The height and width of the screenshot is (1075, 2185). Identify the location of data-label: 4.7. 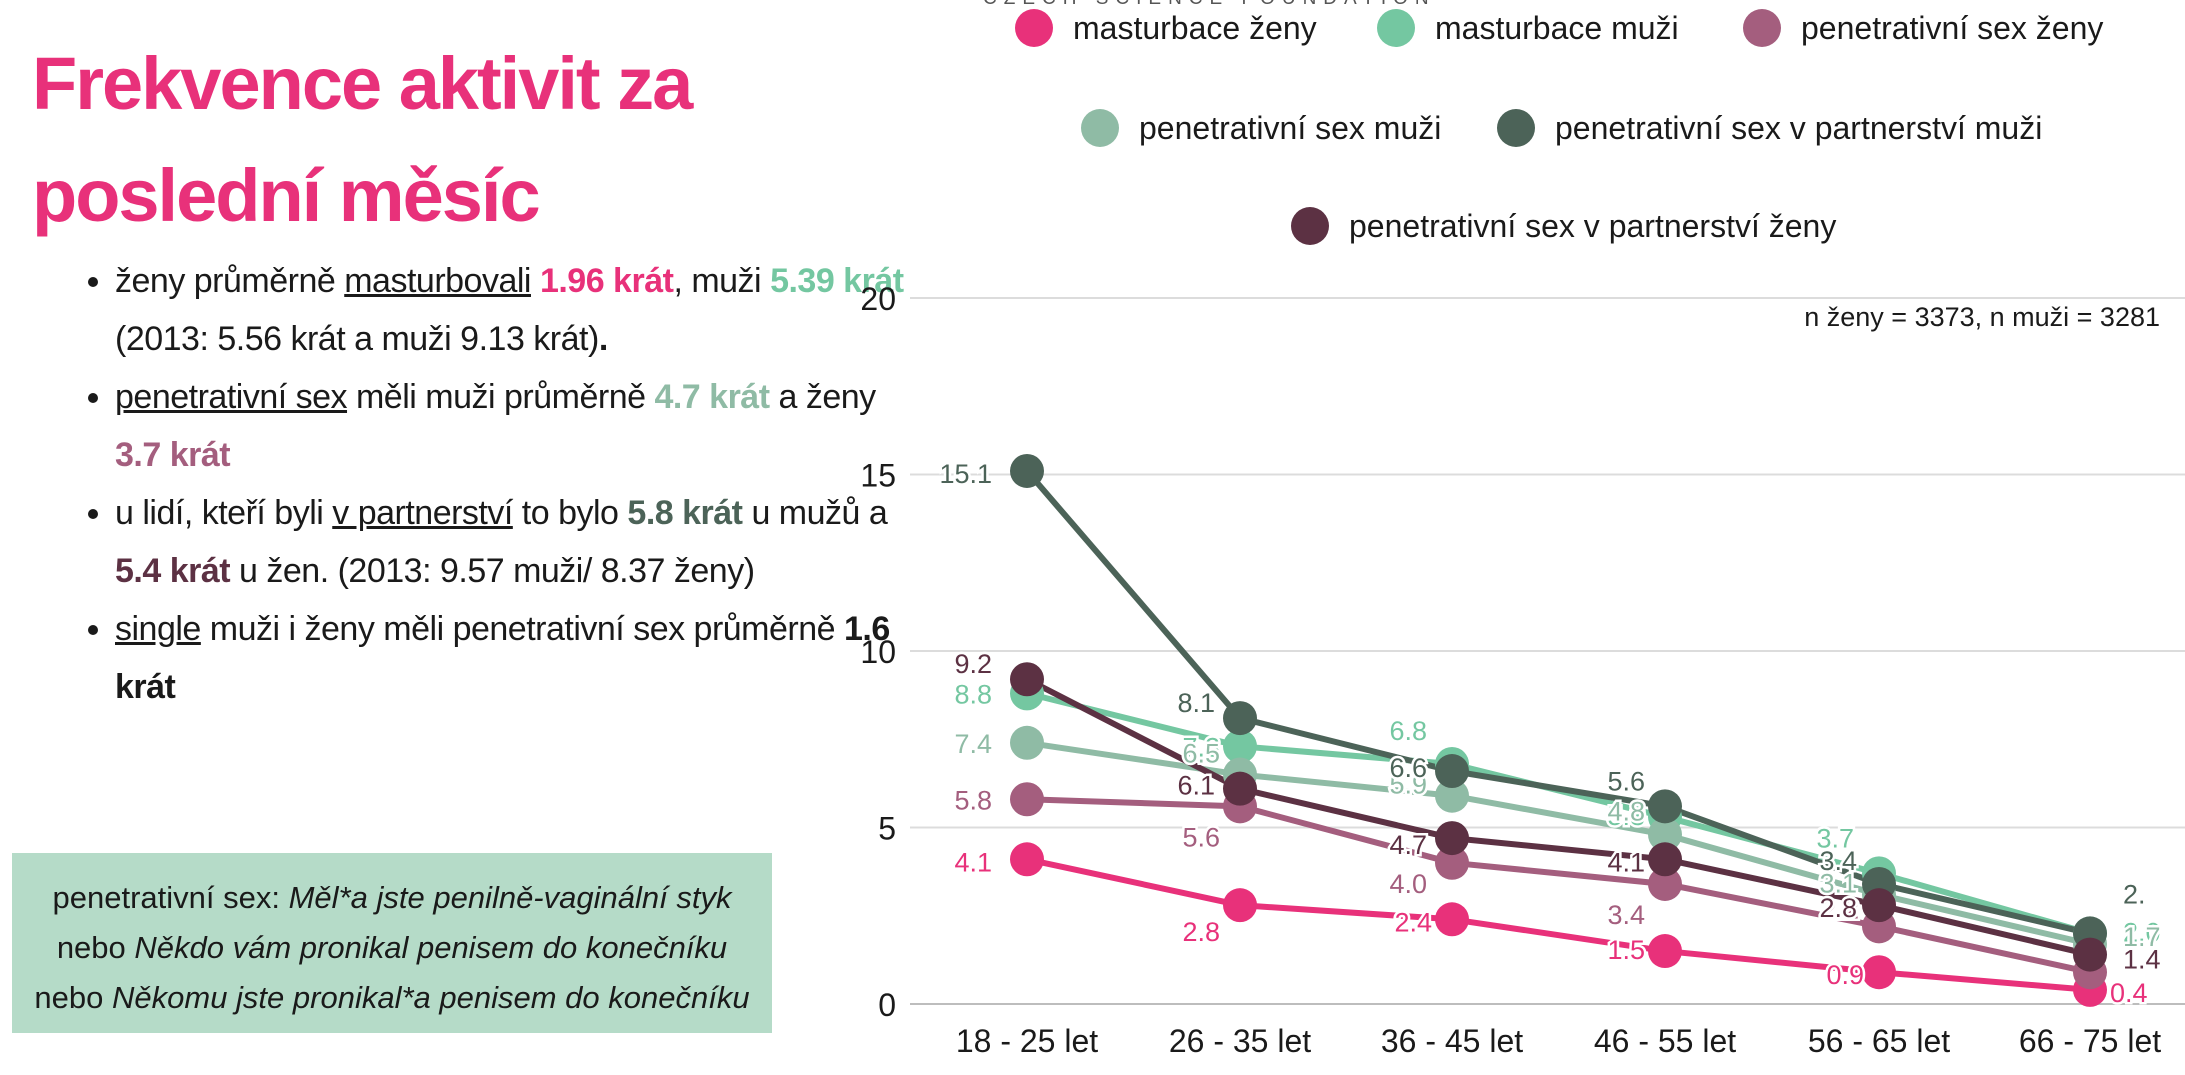
(1408, 845).